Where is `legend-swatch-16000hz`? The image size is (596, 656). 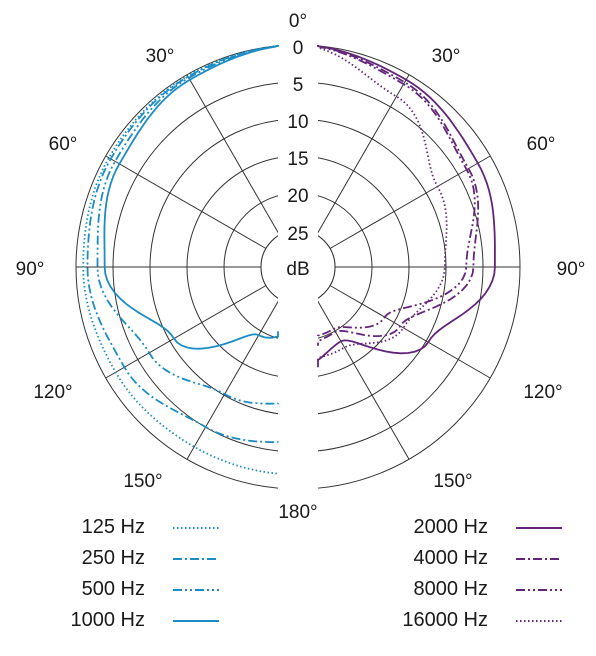
legend-swatch-16000hz is located at coordinates (539, 620).